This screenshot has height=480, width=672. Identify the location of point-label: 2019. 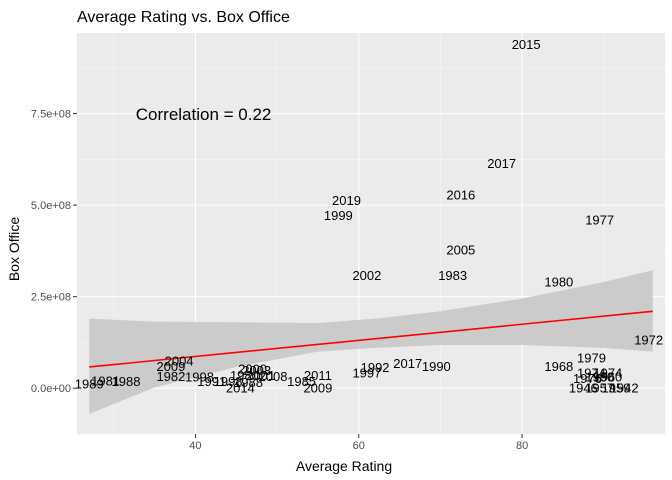
(346, 200).